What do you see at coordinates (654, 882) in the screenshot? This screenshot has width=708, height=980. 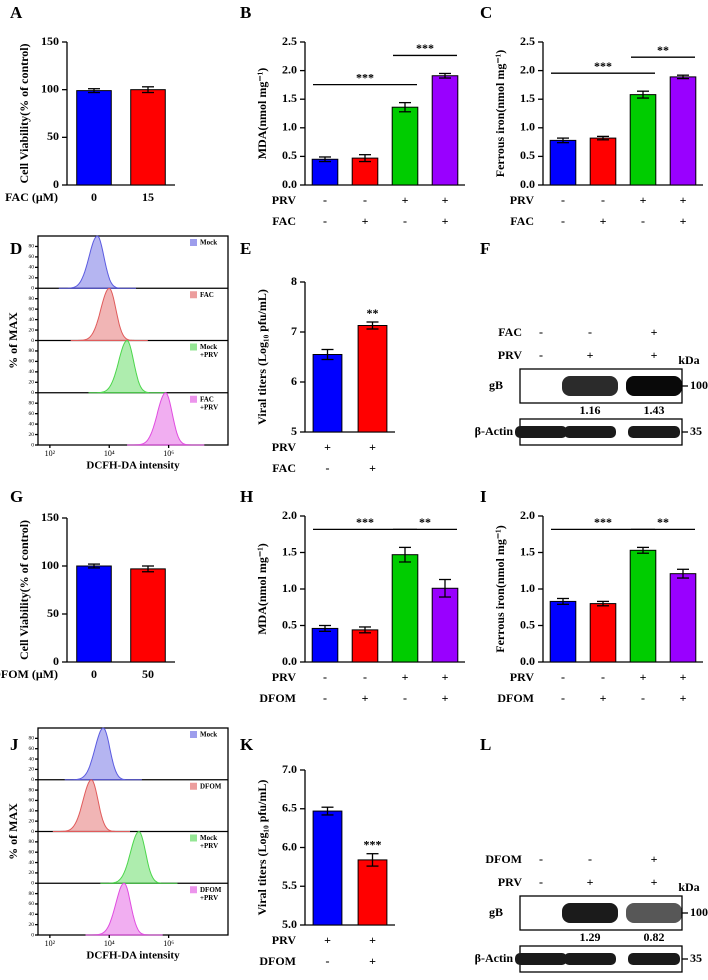 I see `blot-row-value: +` at bounding box center [654, 882].